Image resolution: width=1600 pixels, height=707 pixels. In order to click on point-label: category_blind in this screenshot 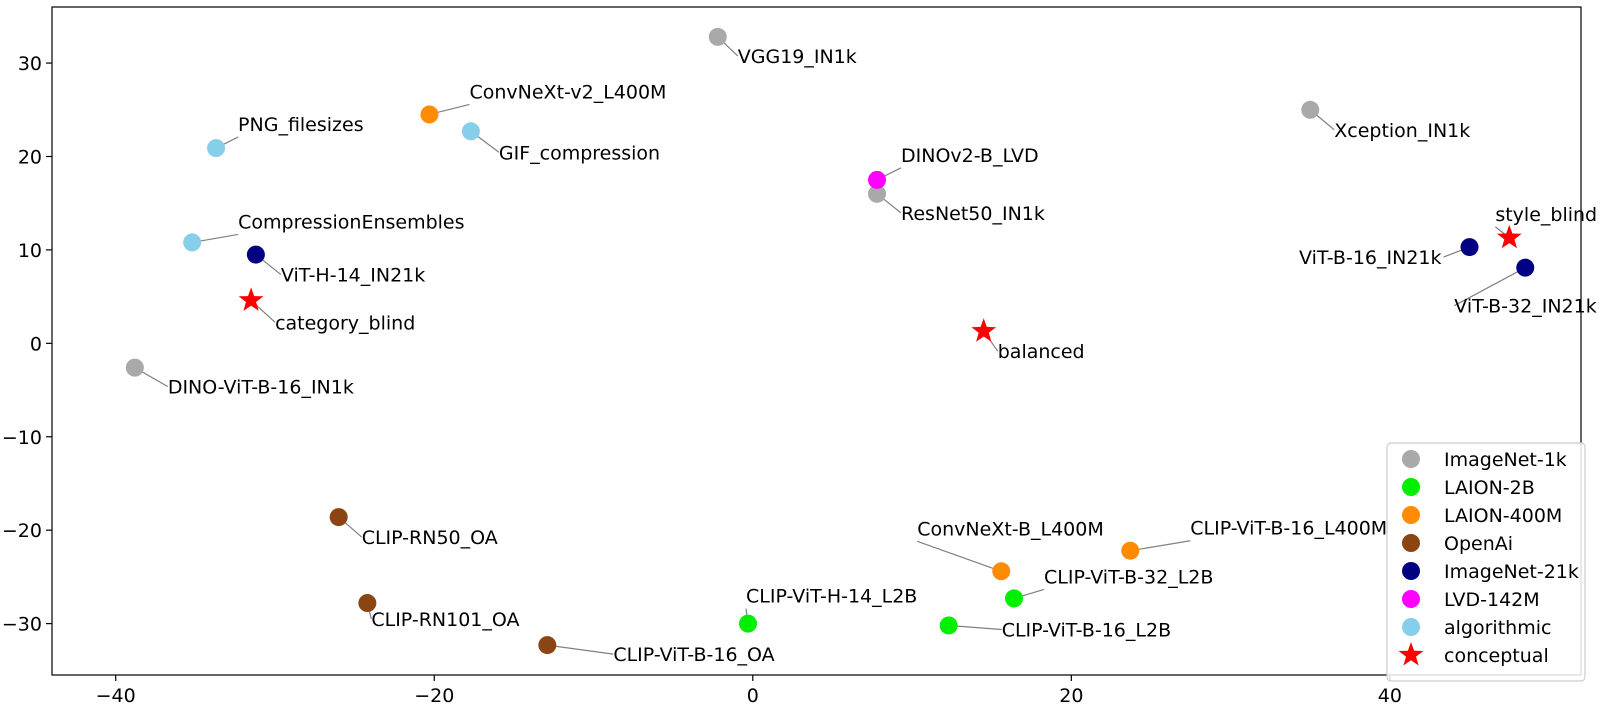, I will do `click(345, 323)`.